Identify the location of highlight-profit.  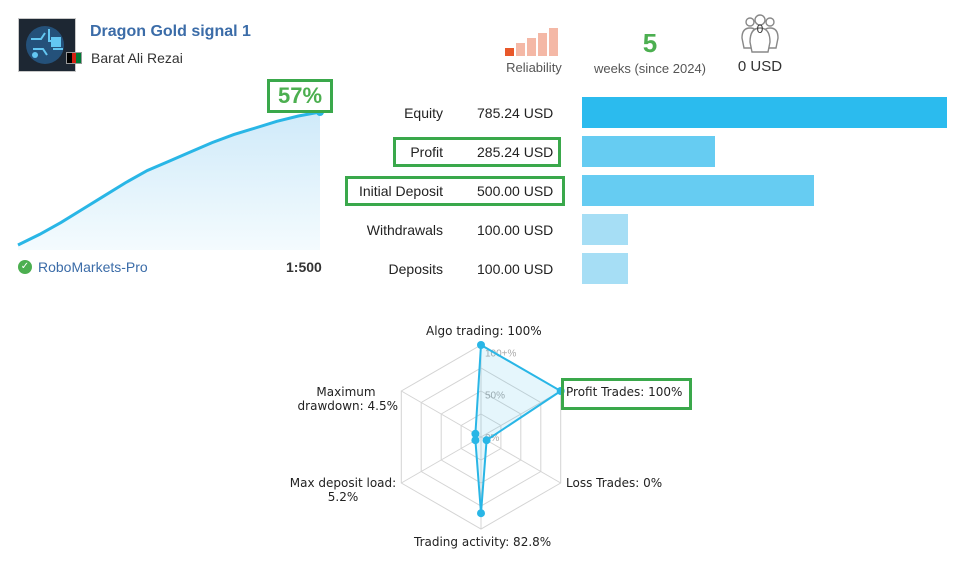
(477, 152).